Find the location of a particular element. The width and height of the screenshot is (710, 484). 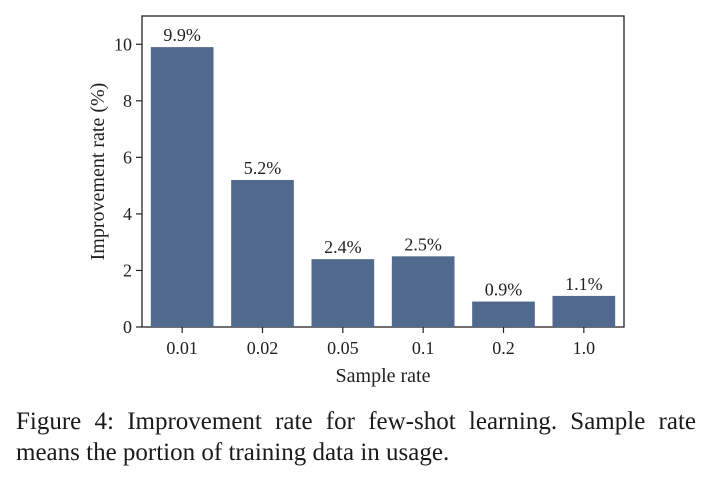

x-tick-label: 0.05 is located at coordinates (343, 348).